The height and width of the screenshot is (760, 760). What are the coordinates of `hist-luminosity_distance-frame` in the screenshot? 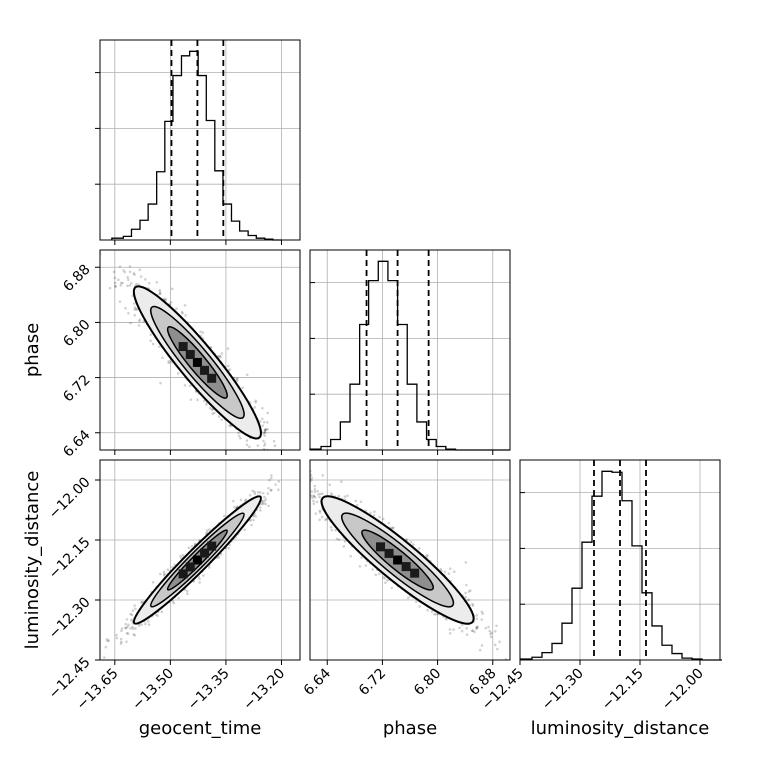 It's located at (620, 560).